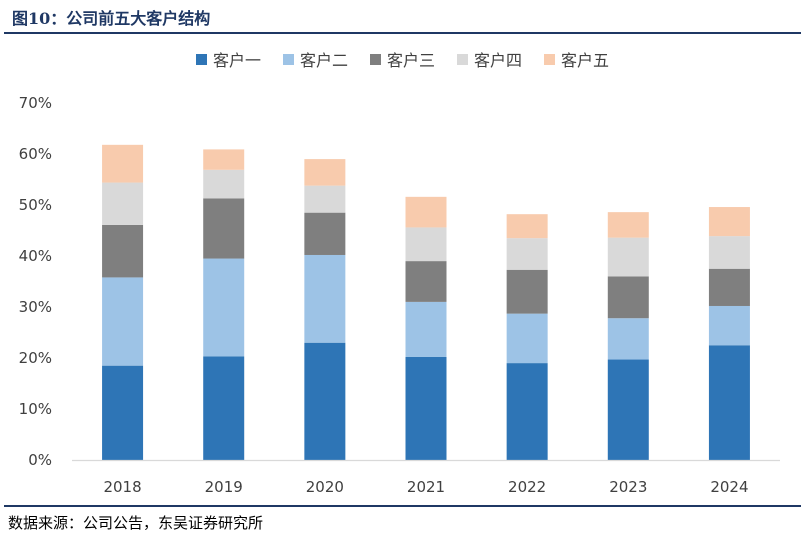  I want to click on legend-label: 客户五, so click(585, 60).